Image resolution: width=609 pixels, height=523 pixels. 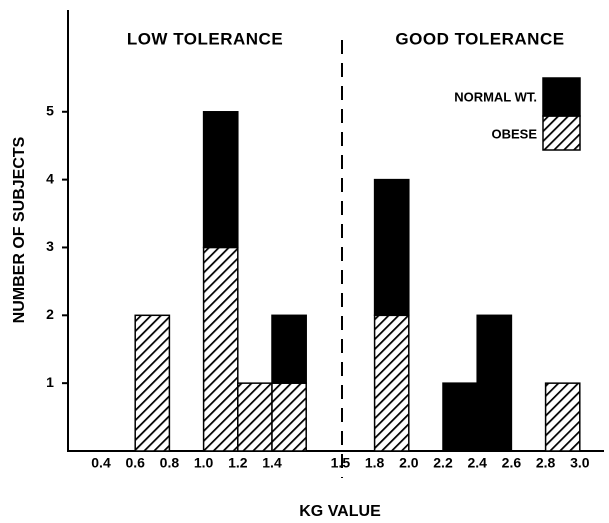 What do you see at coordinates (580, 463) in the screenshot?
I see `x-tick-label: 3.0` at bounding box center [580, 463].